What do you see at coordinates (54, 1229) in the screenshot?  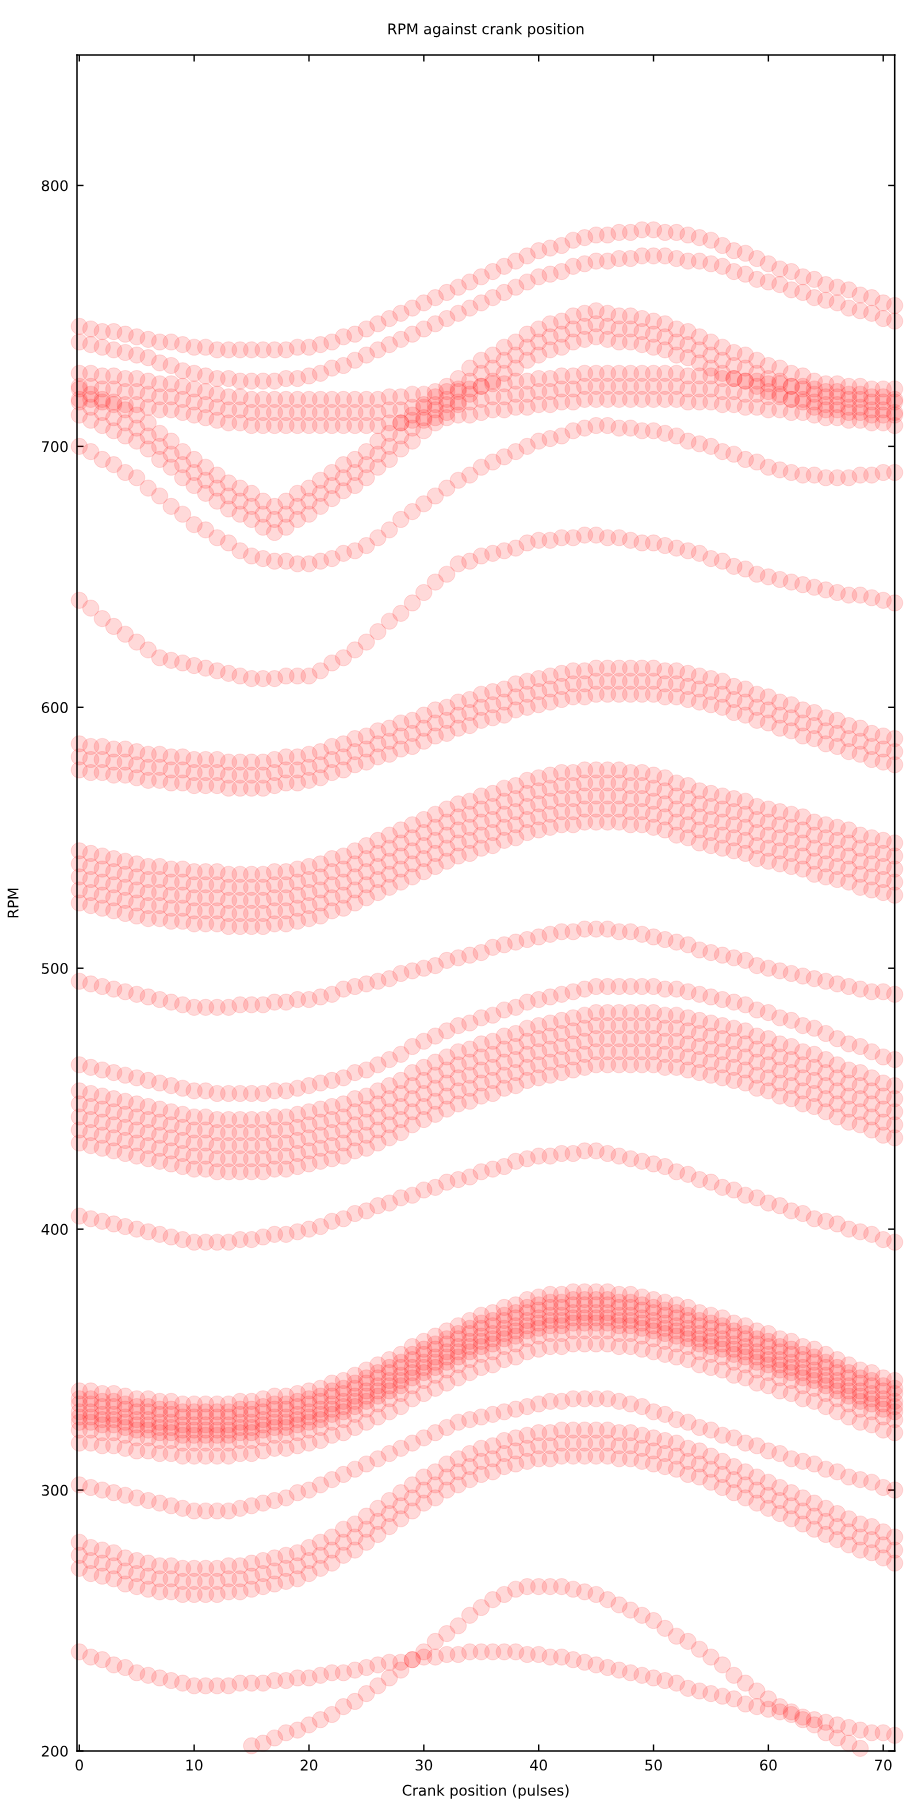 I see `y-tick-label: 400` at bounding box center [54, 1229].